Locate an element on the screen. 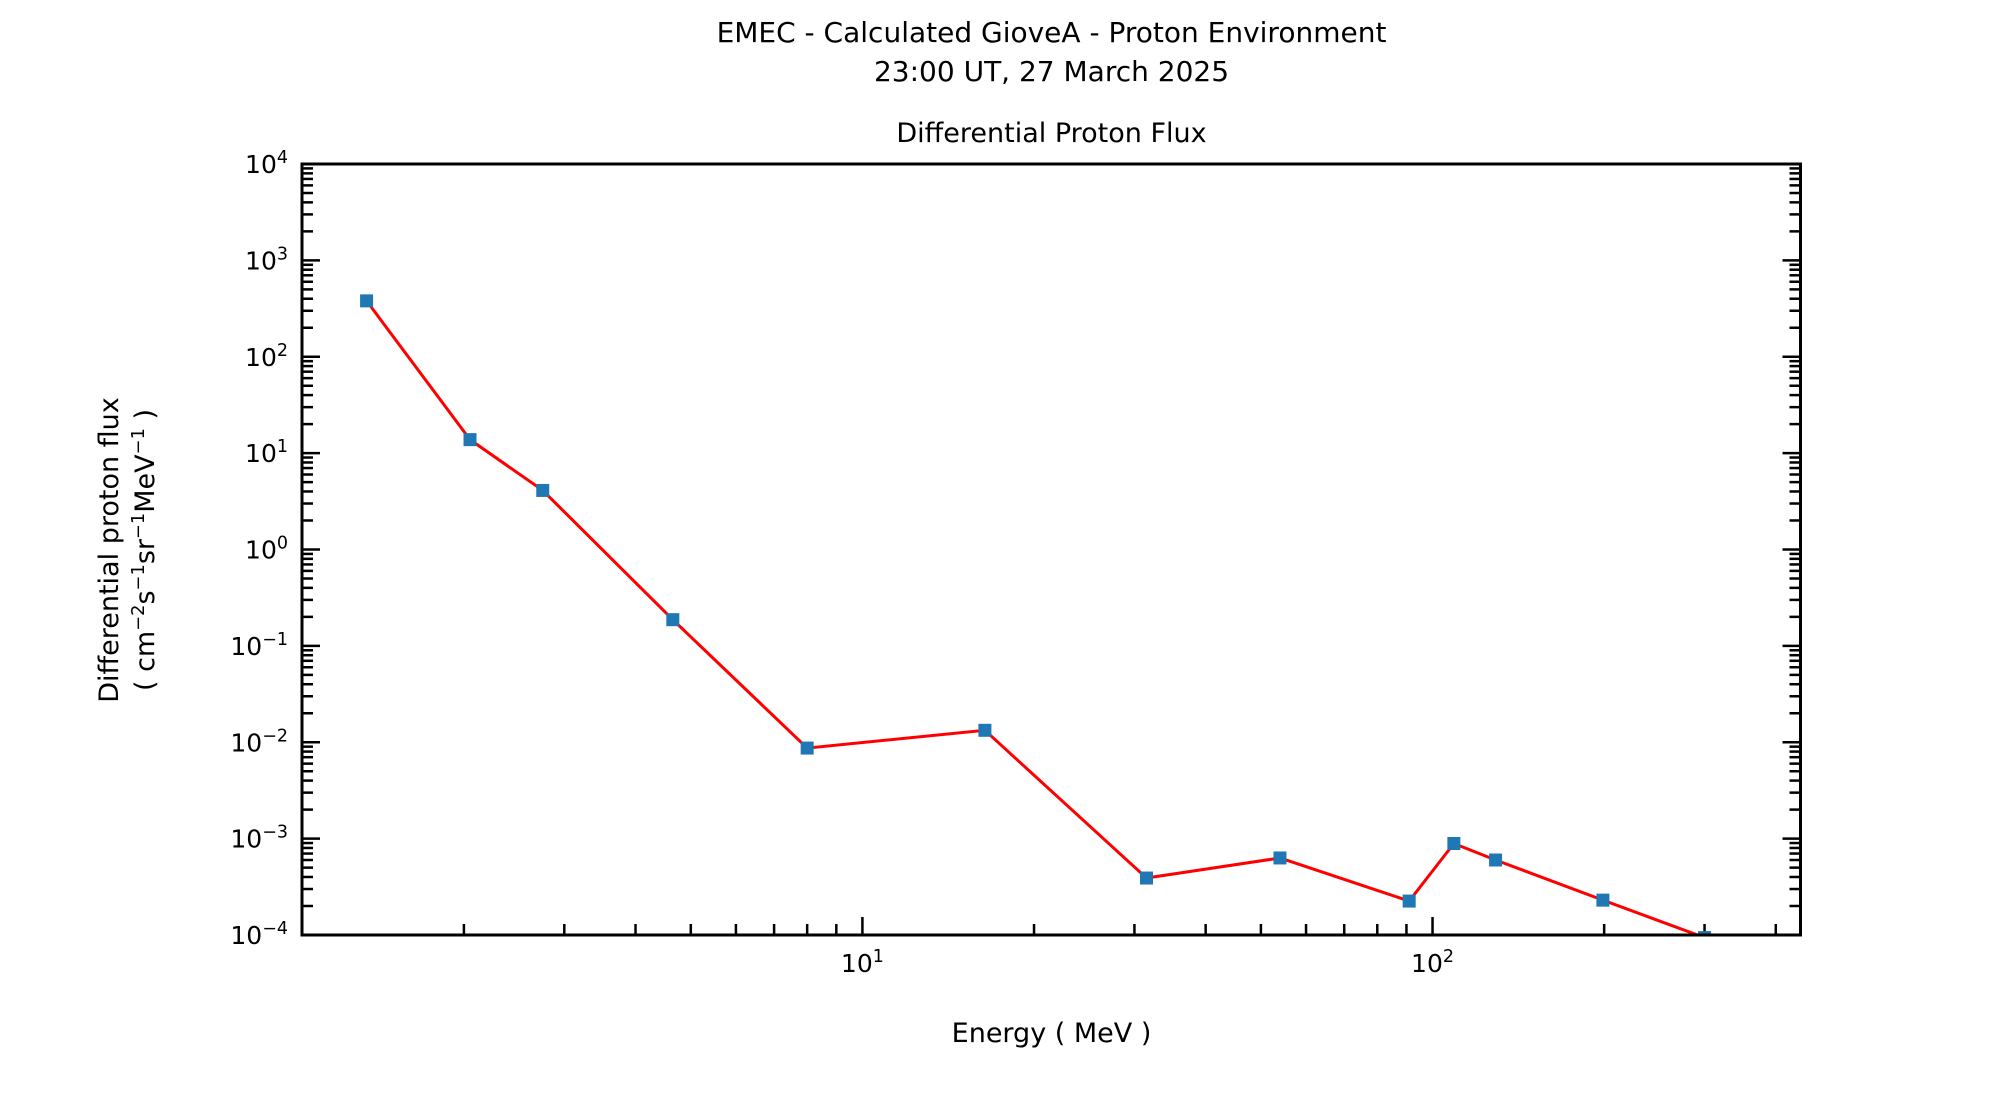 The width and height of the screenshot is (2000, 1100). tick-exponent: −3 is located at coordinates (275, 833).